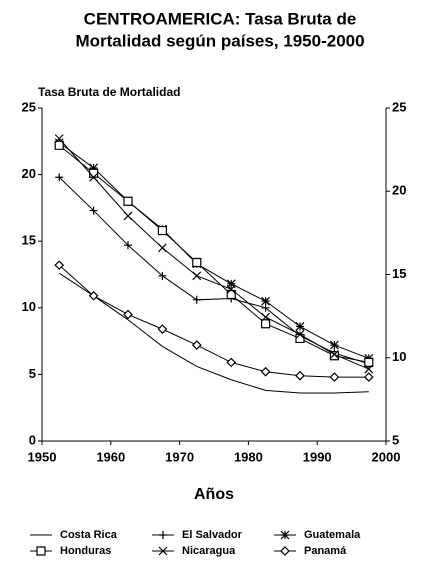 Image resolution: width=440 pixels, height=566 pixels. I want to click on x-tick-label: 1950, so click(42, 456).